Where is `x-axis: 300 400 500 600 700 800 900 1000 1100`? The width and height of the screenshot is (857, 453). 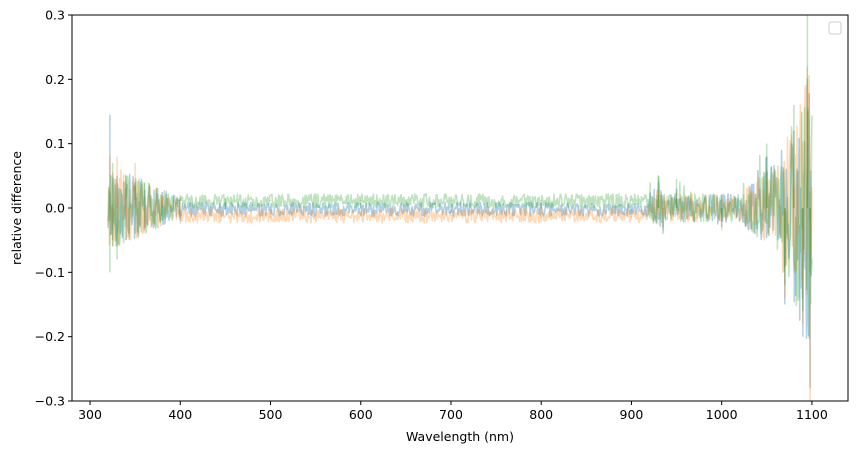 x-axis: 300 400 500 600 700 800 900 1000 1100 is located at coordinates (453, 411).